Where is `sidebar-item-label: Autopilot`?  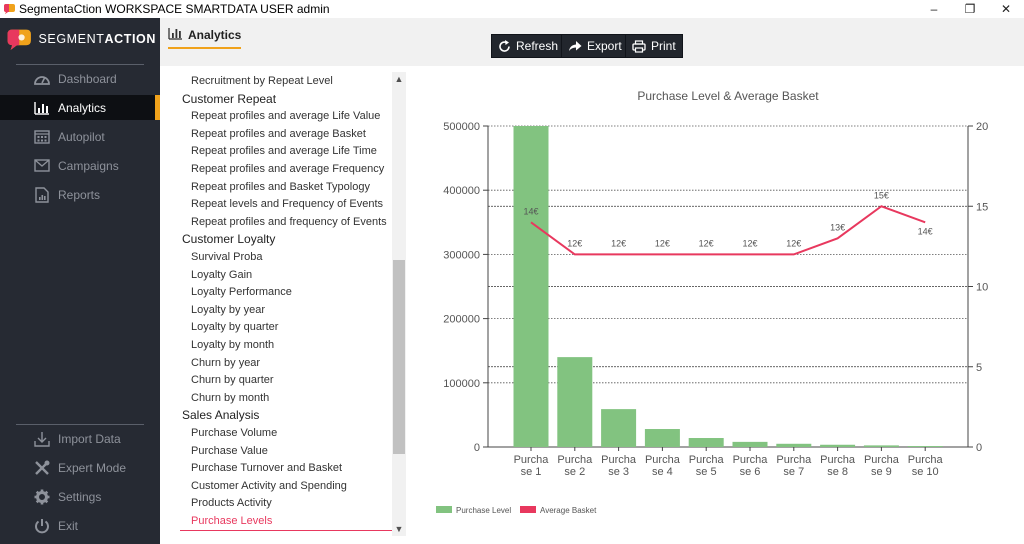 sidebar-item-label: Autopilot is located at coordinates (81, 136).